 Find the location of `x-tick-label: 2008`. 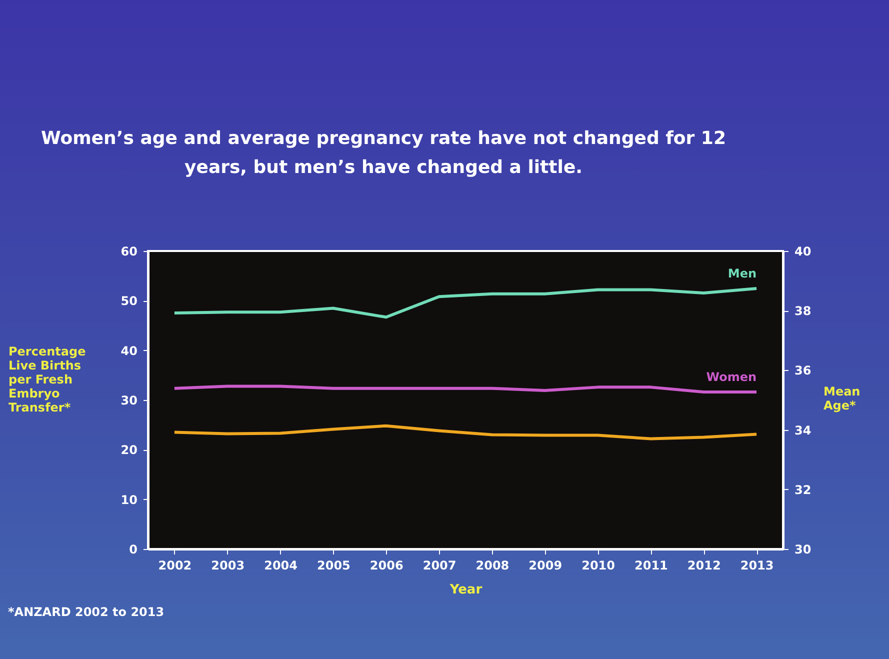

x-tick-label: 2008 is located at coordinates (493, 565).